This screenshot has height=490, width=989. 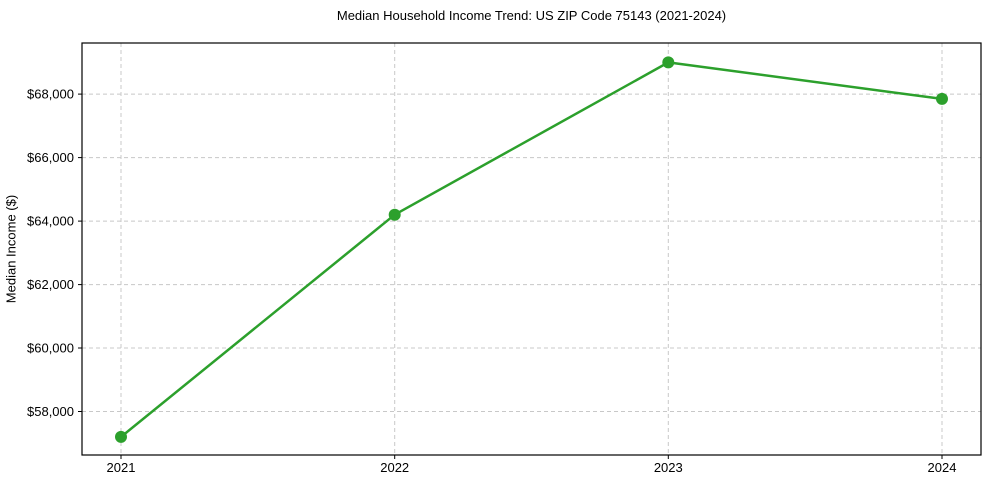 I want to click on x-tick-label: 2024, so click(x=942, y=467).